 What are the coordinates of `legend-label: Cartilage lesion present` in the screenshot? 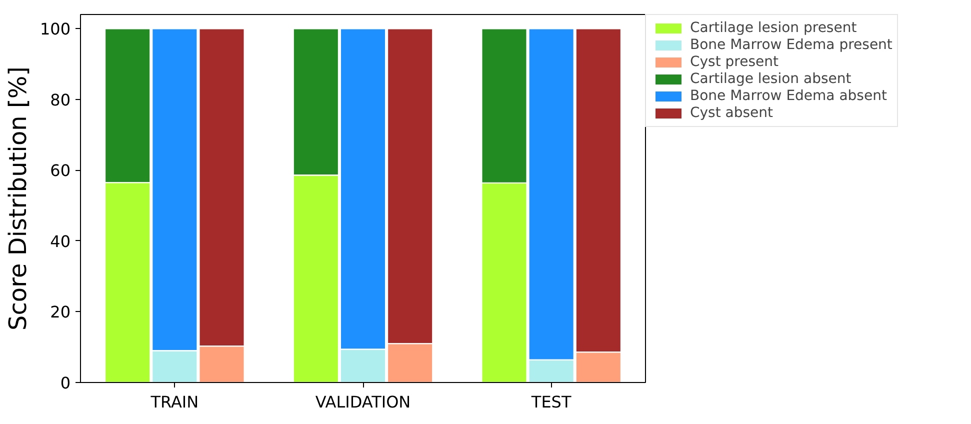 It's located at (773, 28).